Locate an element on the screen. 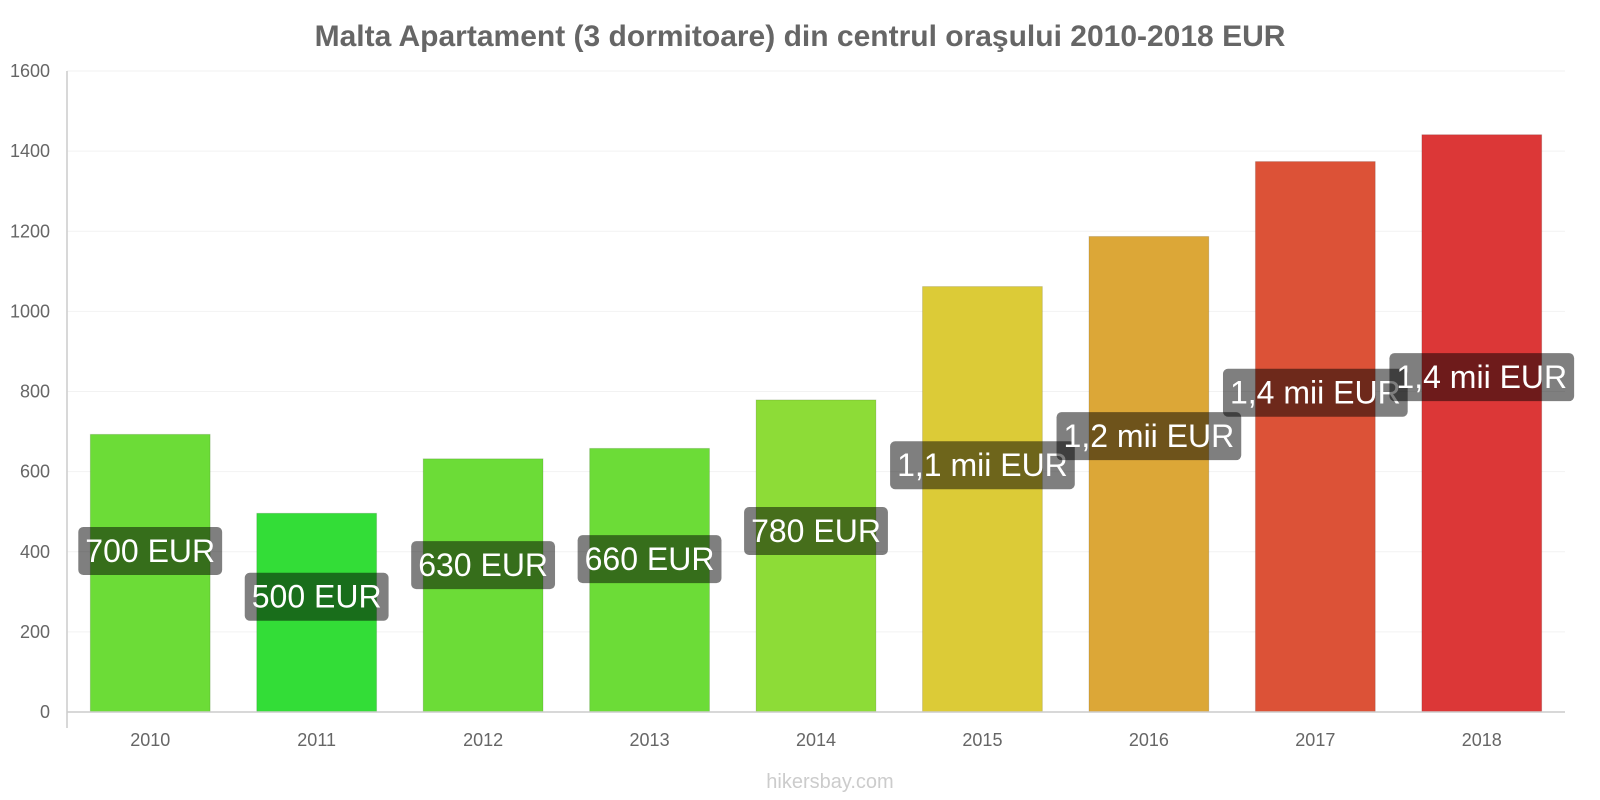 The image size is (1600, 800). bar-2016 is located at coordinates (1149, 474).